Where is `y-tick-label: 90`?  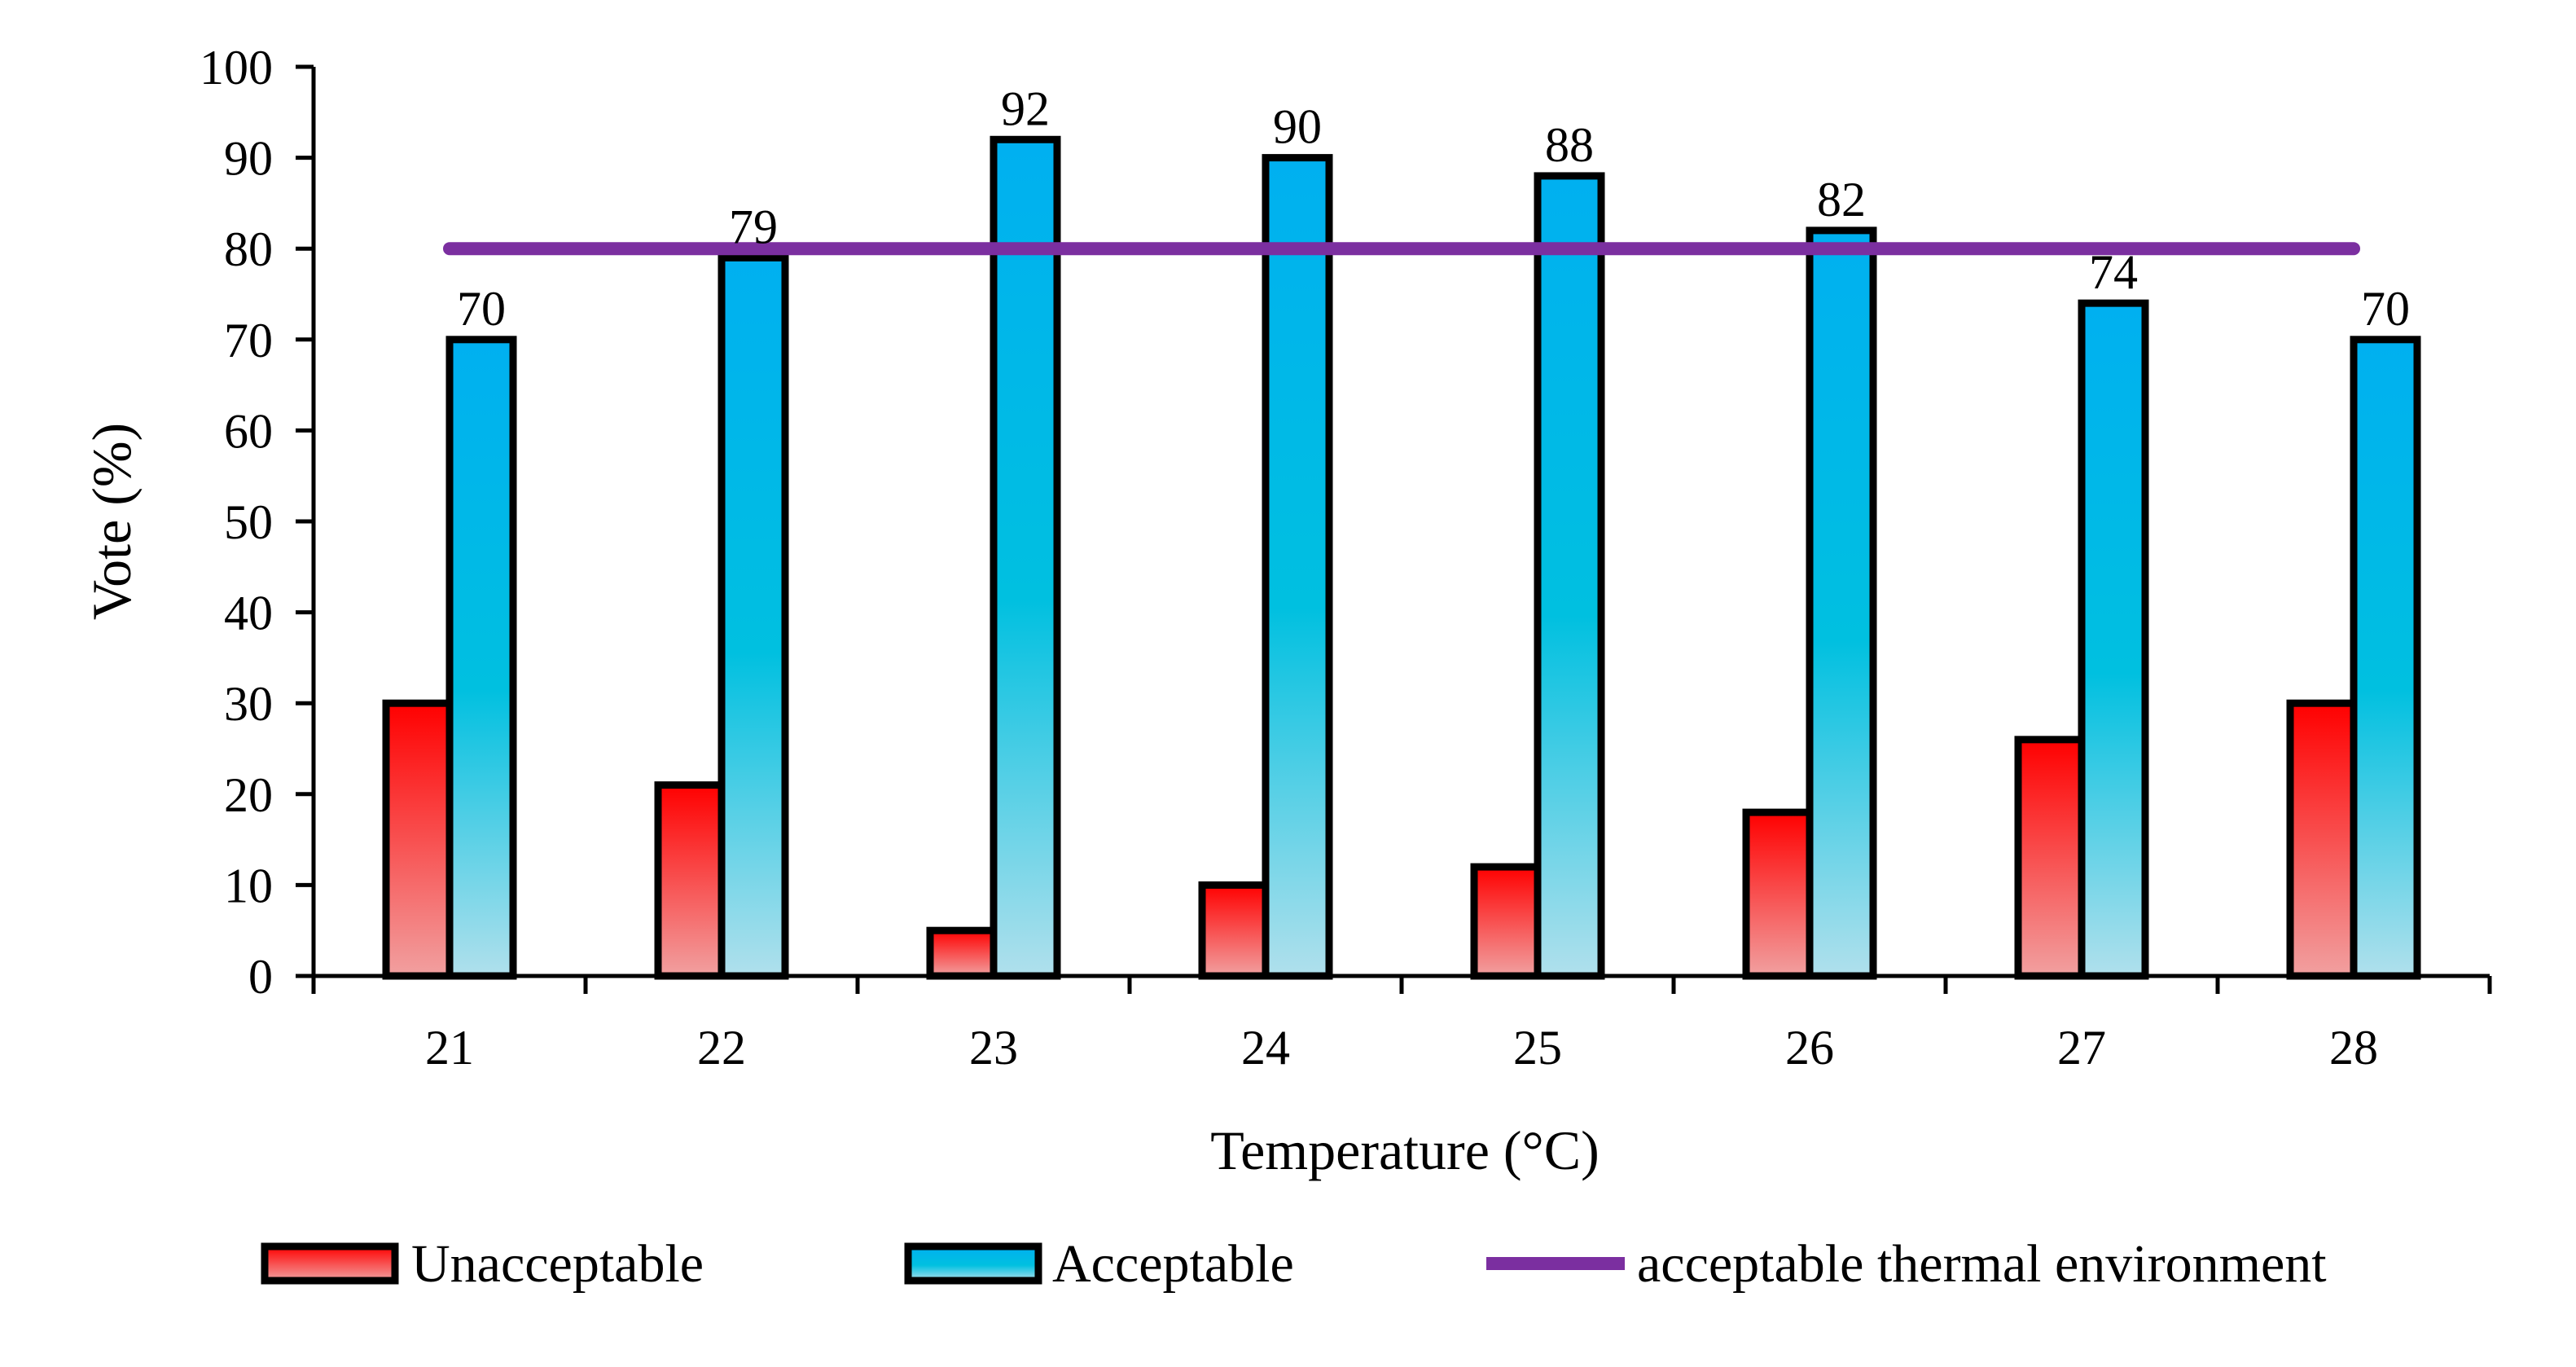
y-tick-label: 90 is located at coordinates (248, 159).